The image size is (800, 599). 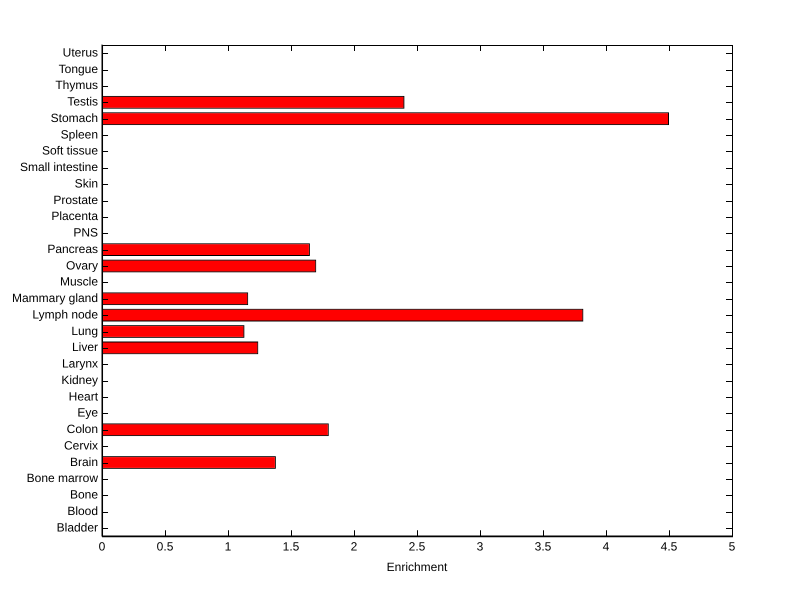 I want to click on x-tick-label: 3, so click(x=480, y=547).